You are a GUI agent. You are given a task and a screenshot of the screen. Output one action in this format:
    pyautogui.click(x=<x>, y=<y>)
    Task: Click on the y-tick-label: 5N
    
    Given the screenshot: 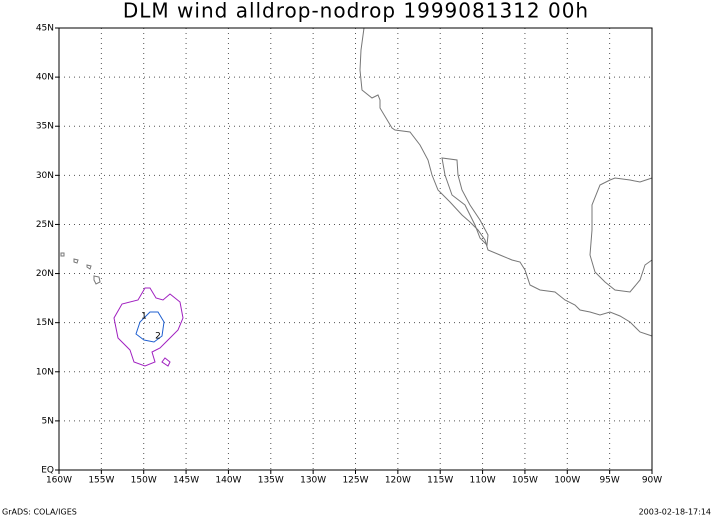 What is the action you would take?
    pyautogui.click(x=48, y=421)
    